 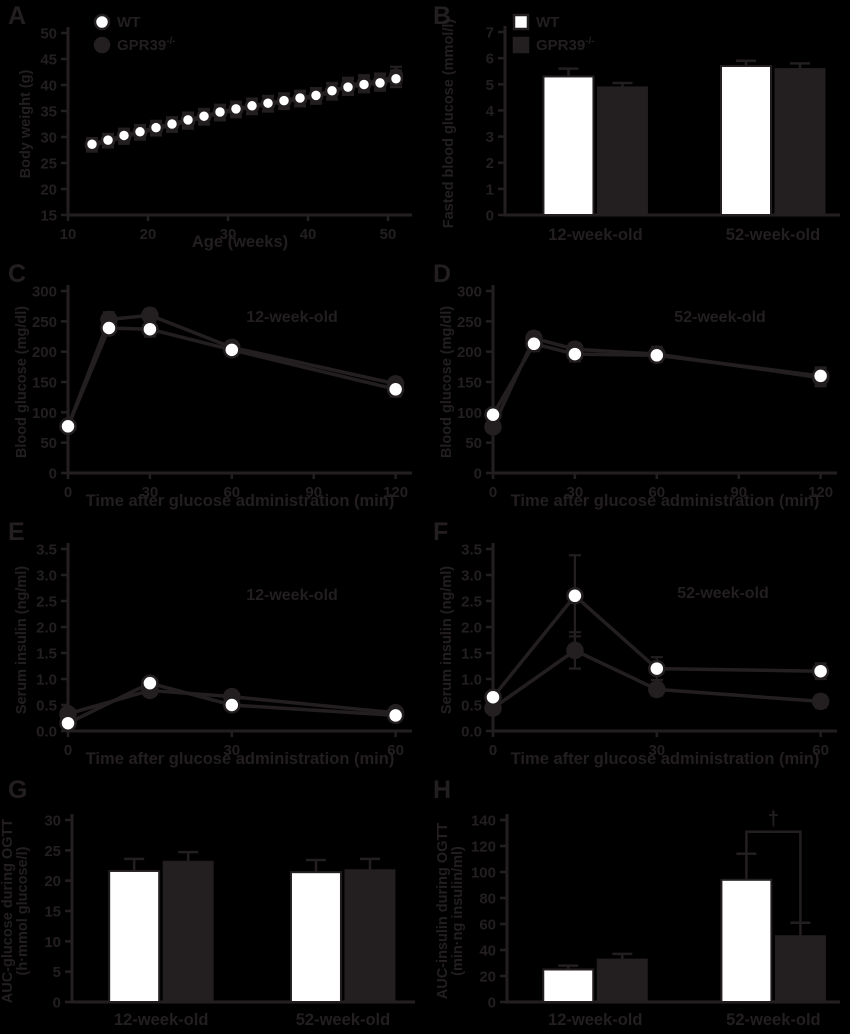 I want to click on svg-text: 1, so click(x=490, y=189).